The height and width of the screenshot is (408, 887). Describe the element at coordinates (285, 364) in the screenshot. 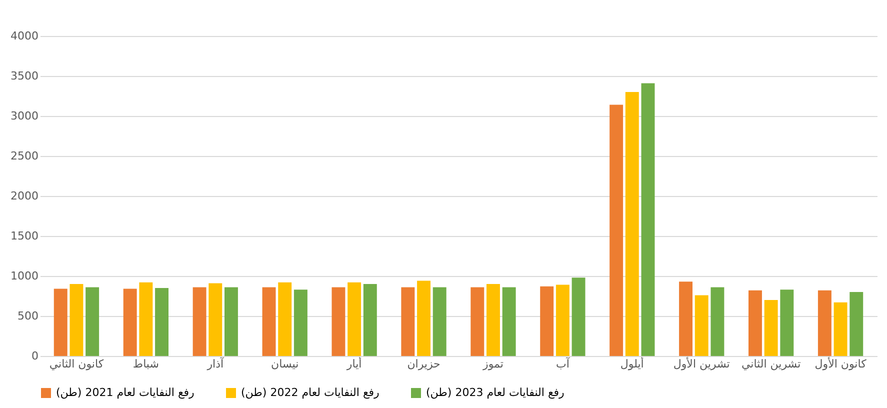

I see `x-tick-label: نيسان` at that location.